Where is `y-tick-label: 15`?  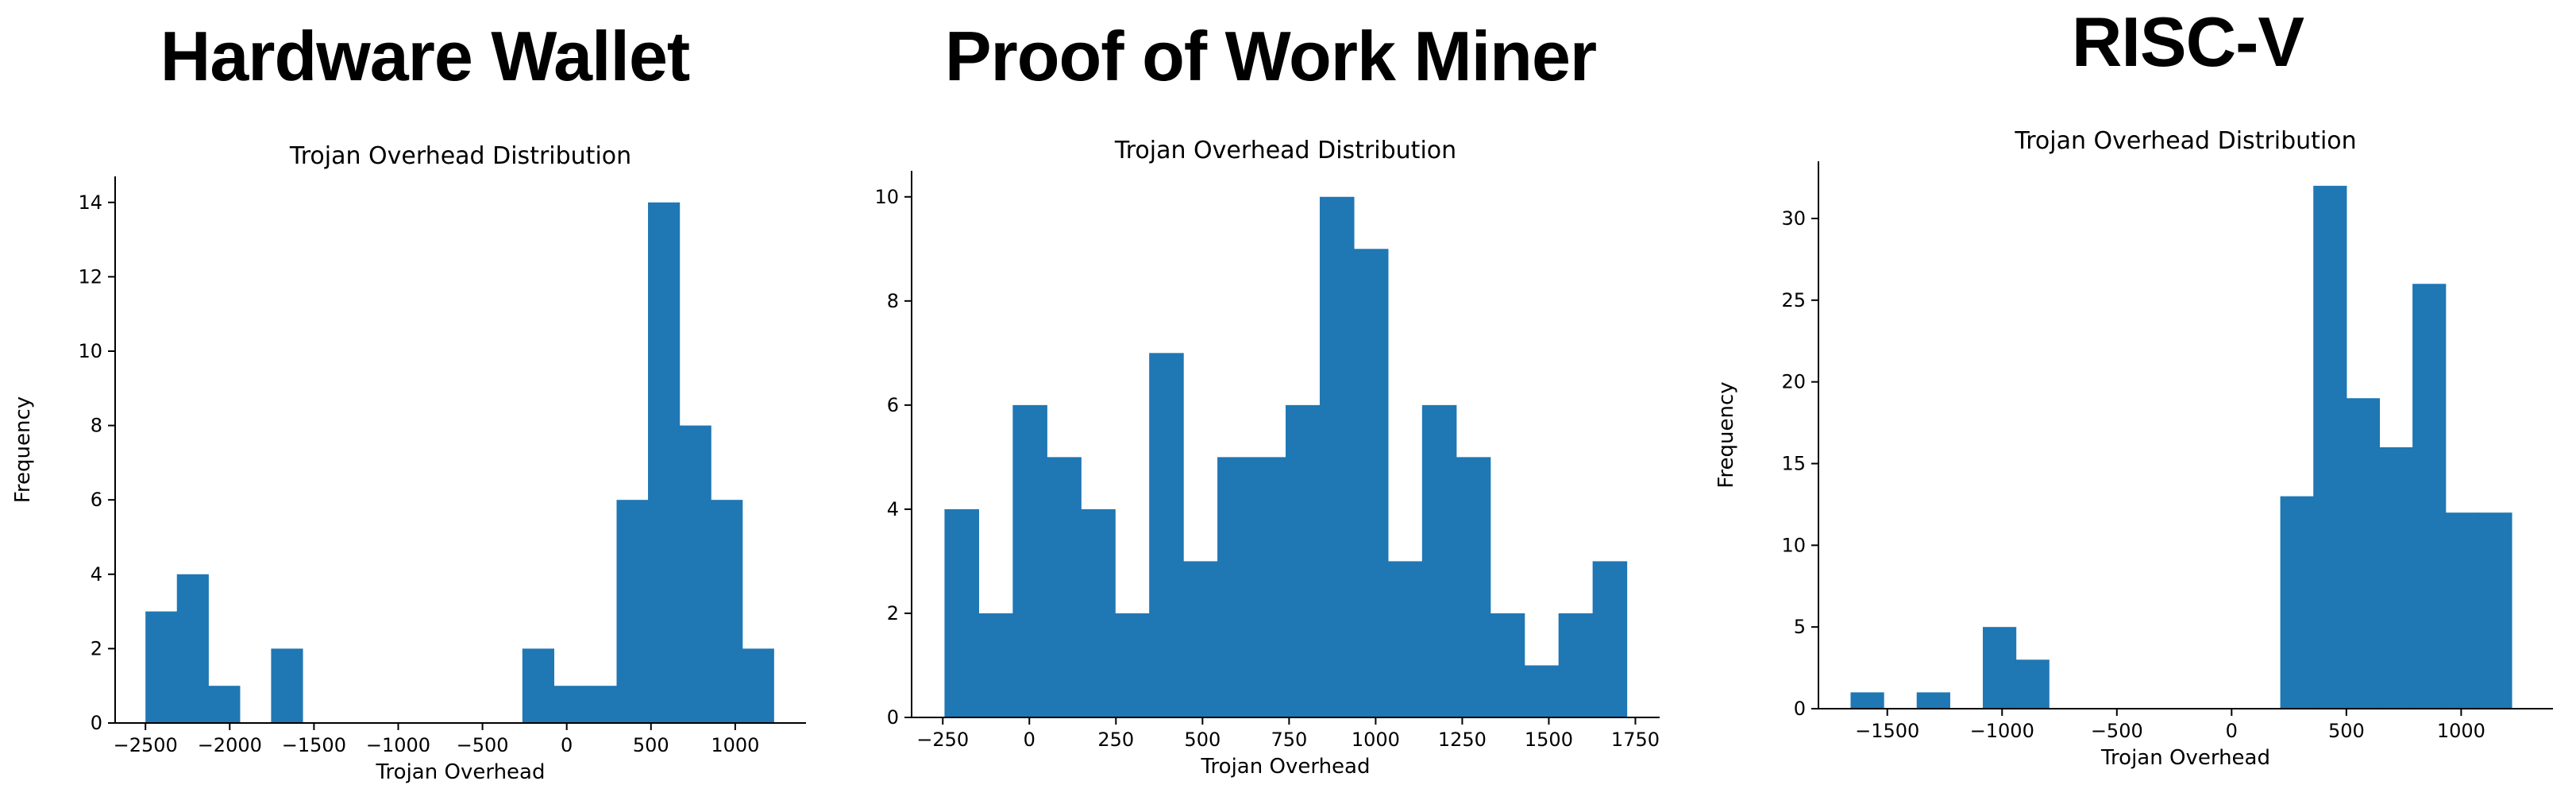 y-tick-label: 15 is located at coordinates (1793, 463).